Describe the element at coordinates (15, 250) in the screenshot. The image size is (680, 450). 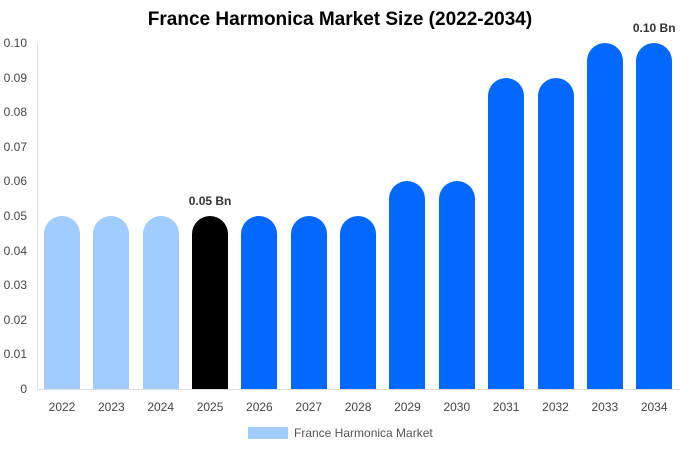
I see `y-tick-label: 0.04` at that location.